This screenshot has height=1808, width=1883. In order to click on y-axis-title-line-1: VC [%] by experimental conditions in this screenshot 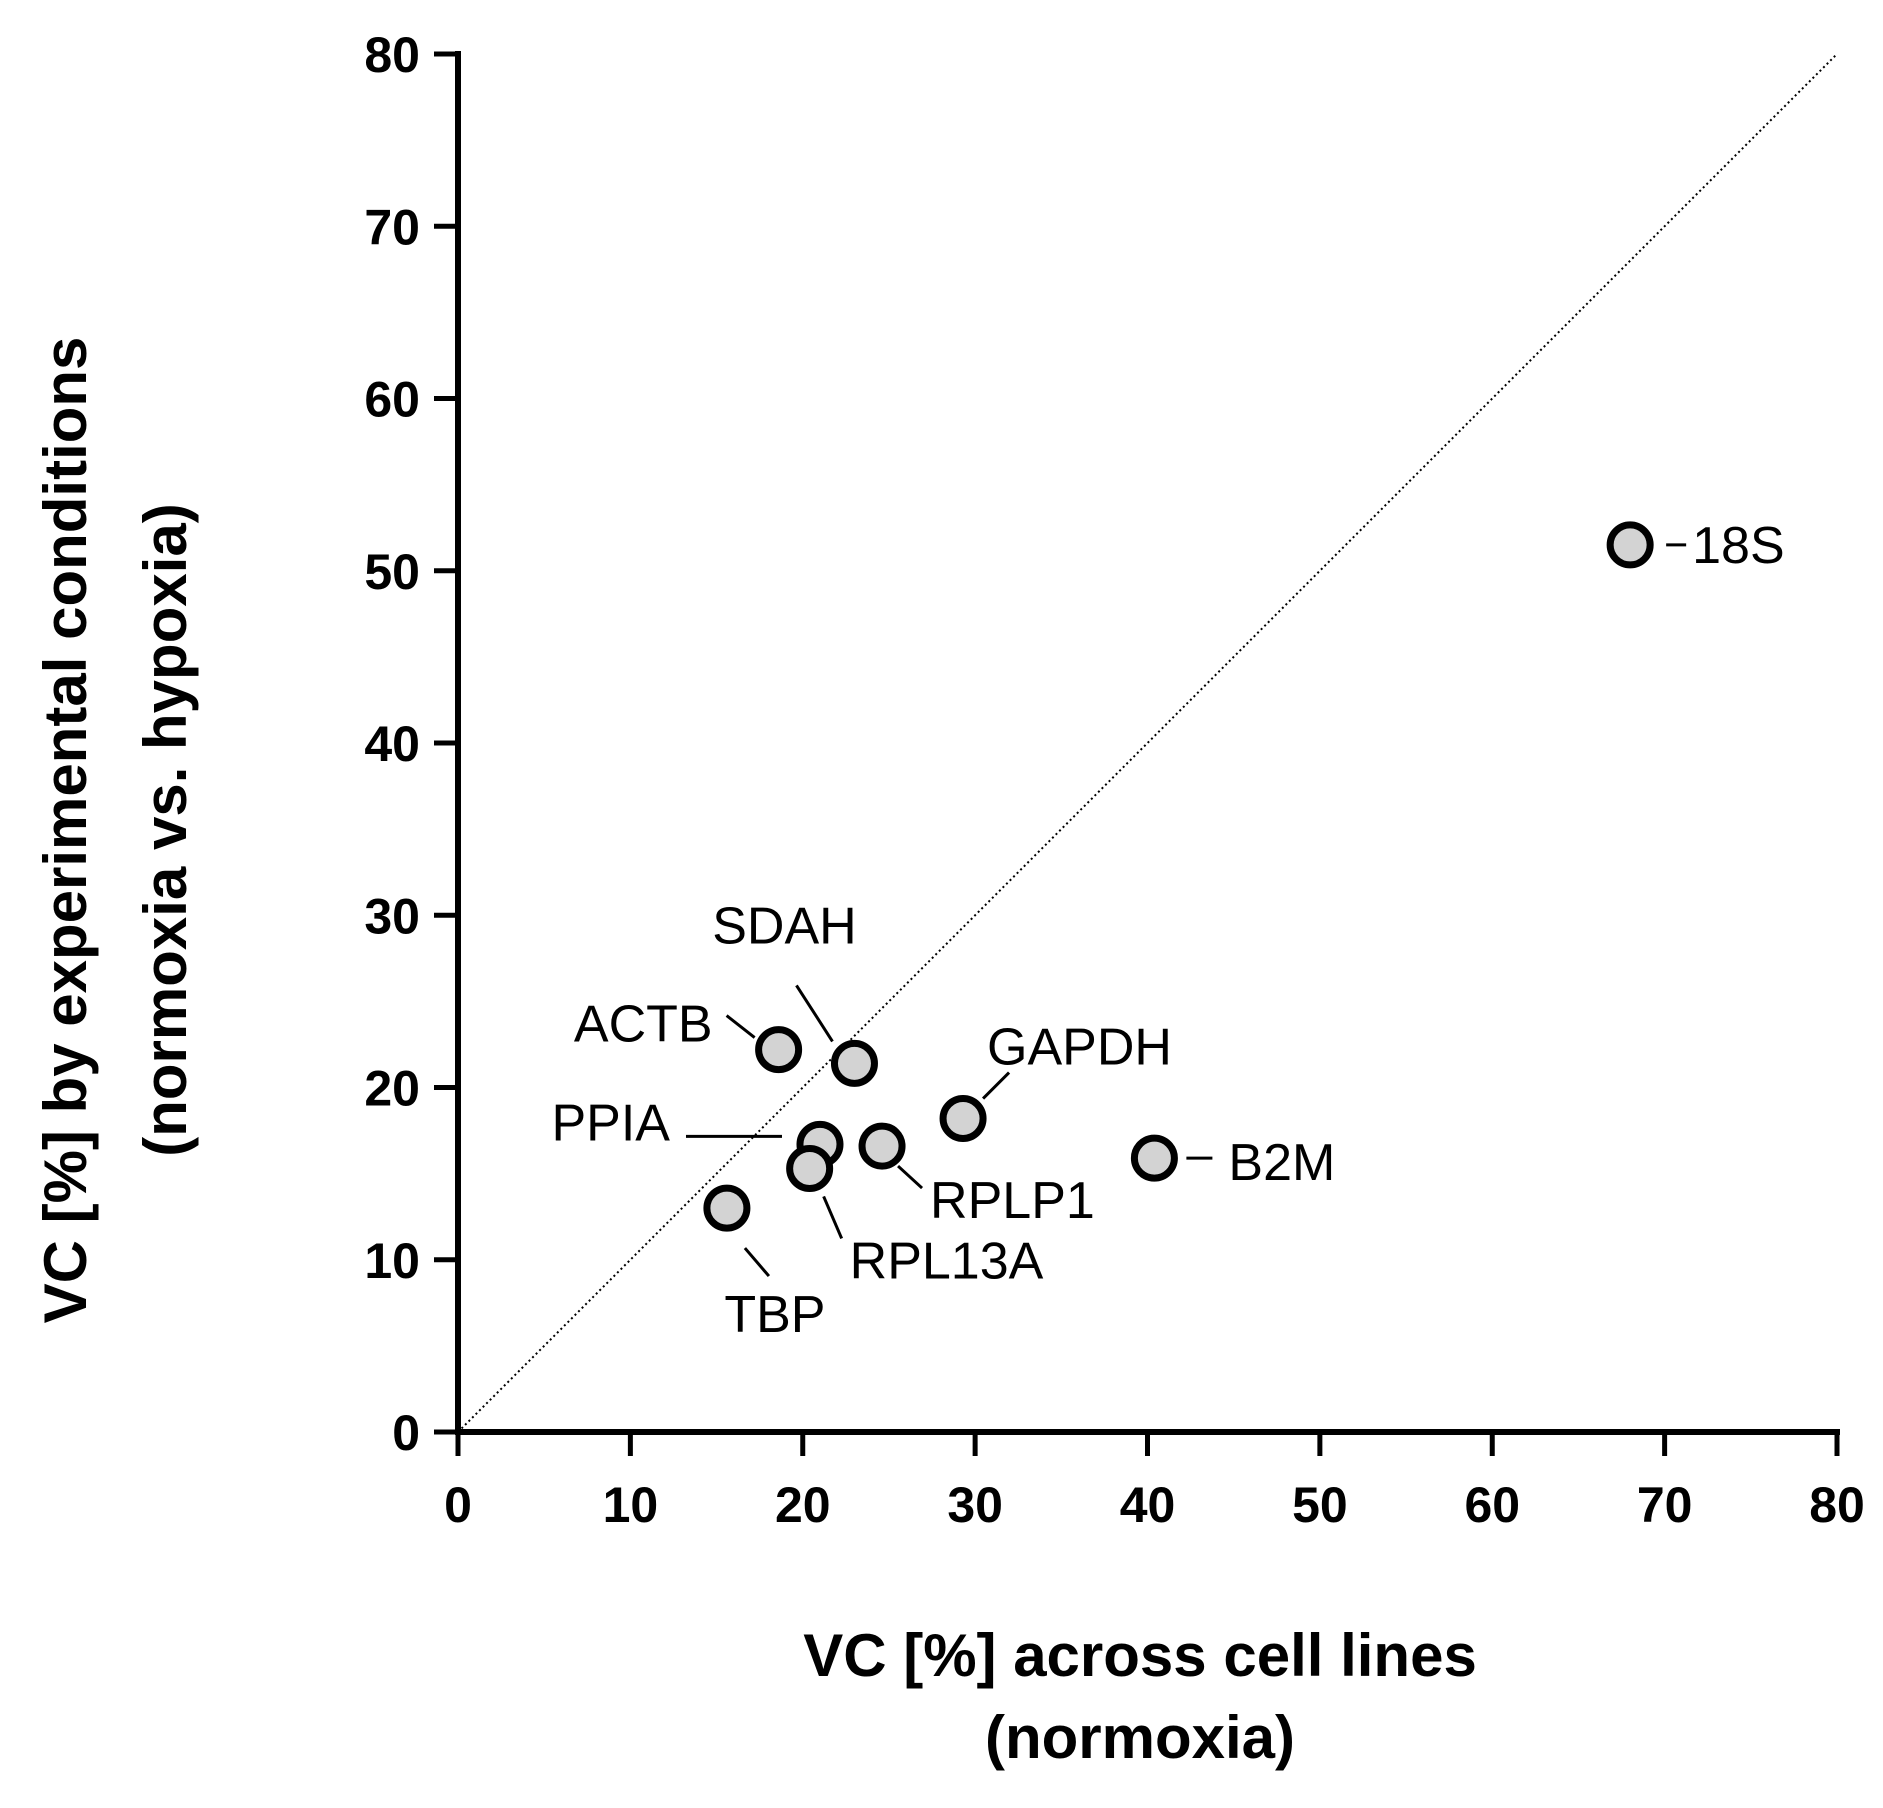, I will do `click(65, 830)`.